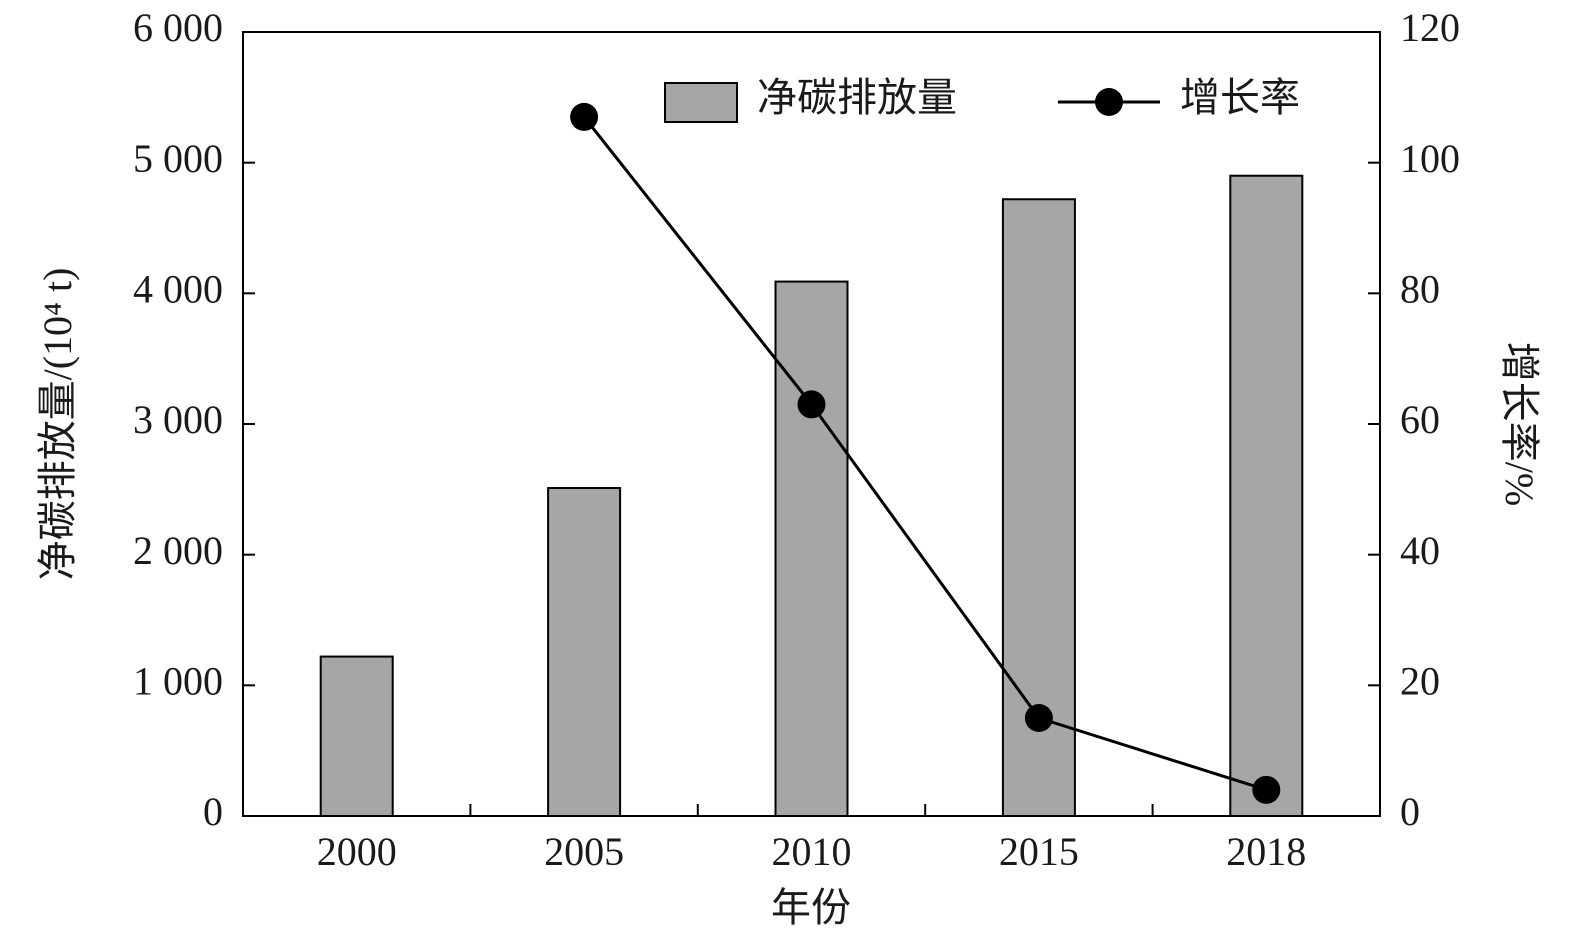 This screenshot has height=945, width=1575. Describe the element at coordinates (1430, 158) in the screenshot. I see `y2-tick-label: 100` at that location.